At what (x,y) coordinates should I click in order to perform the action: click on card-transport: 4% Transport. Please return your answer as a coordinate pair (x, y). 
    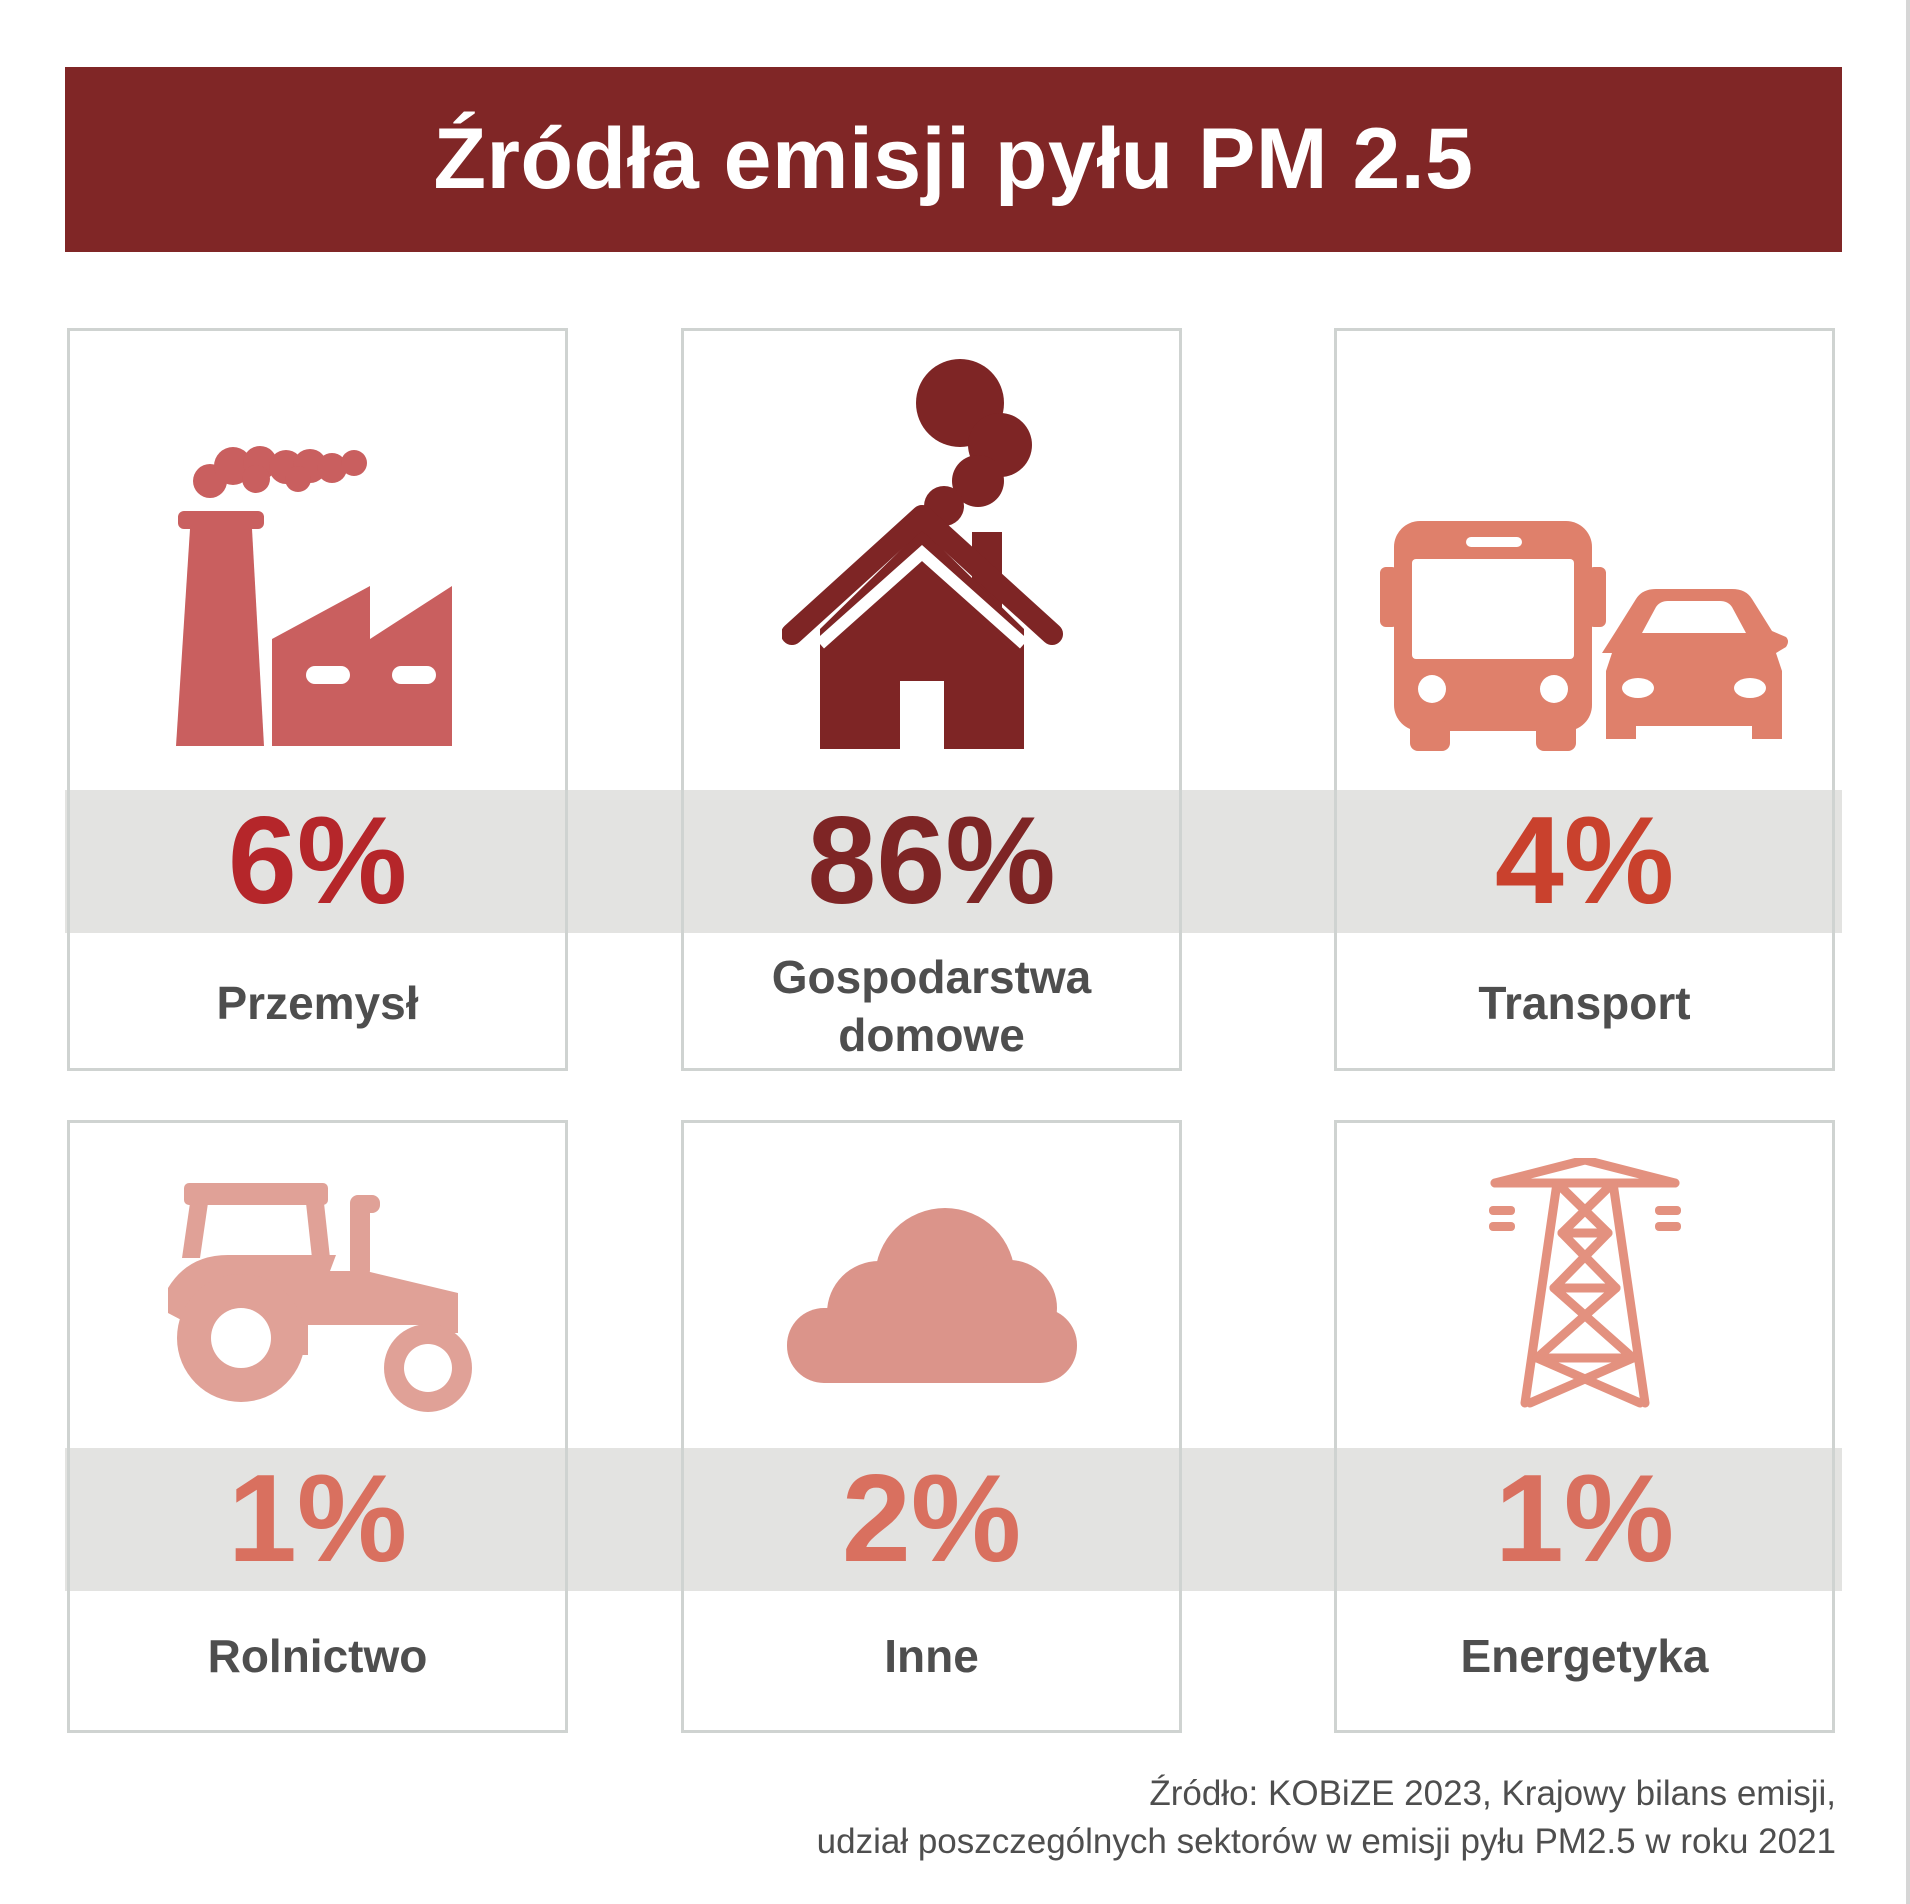
    Looking at the image, I should click on (1584, 699).